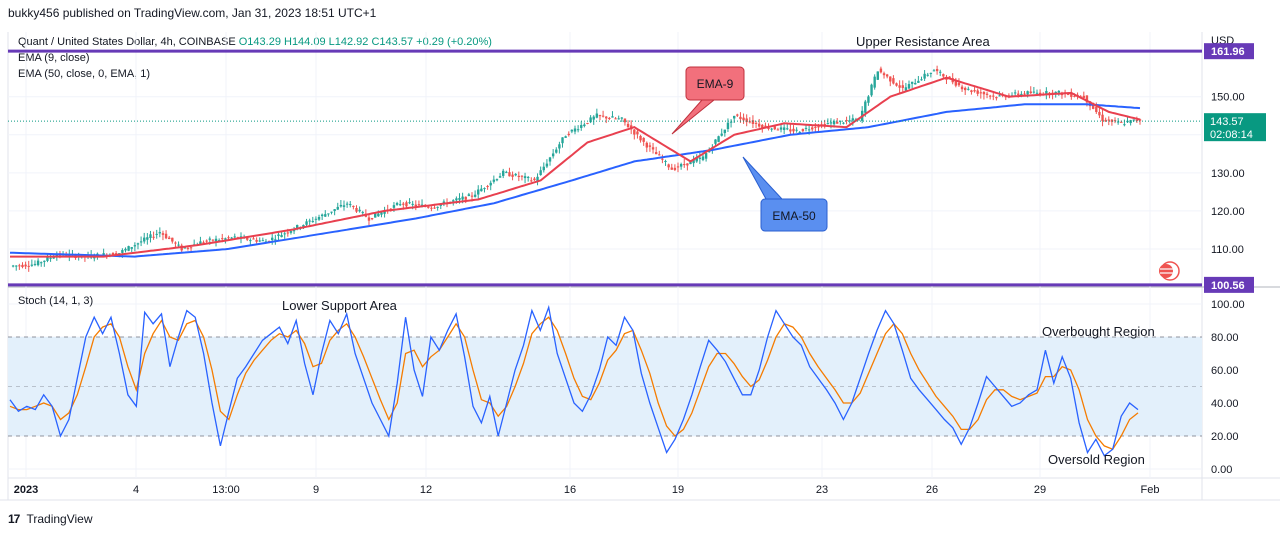  What do you see at coordinates (1228, 305) in the screenshot?
I see `stoch-tick-100.00: 100.00` at bounding box center [1228, 305].